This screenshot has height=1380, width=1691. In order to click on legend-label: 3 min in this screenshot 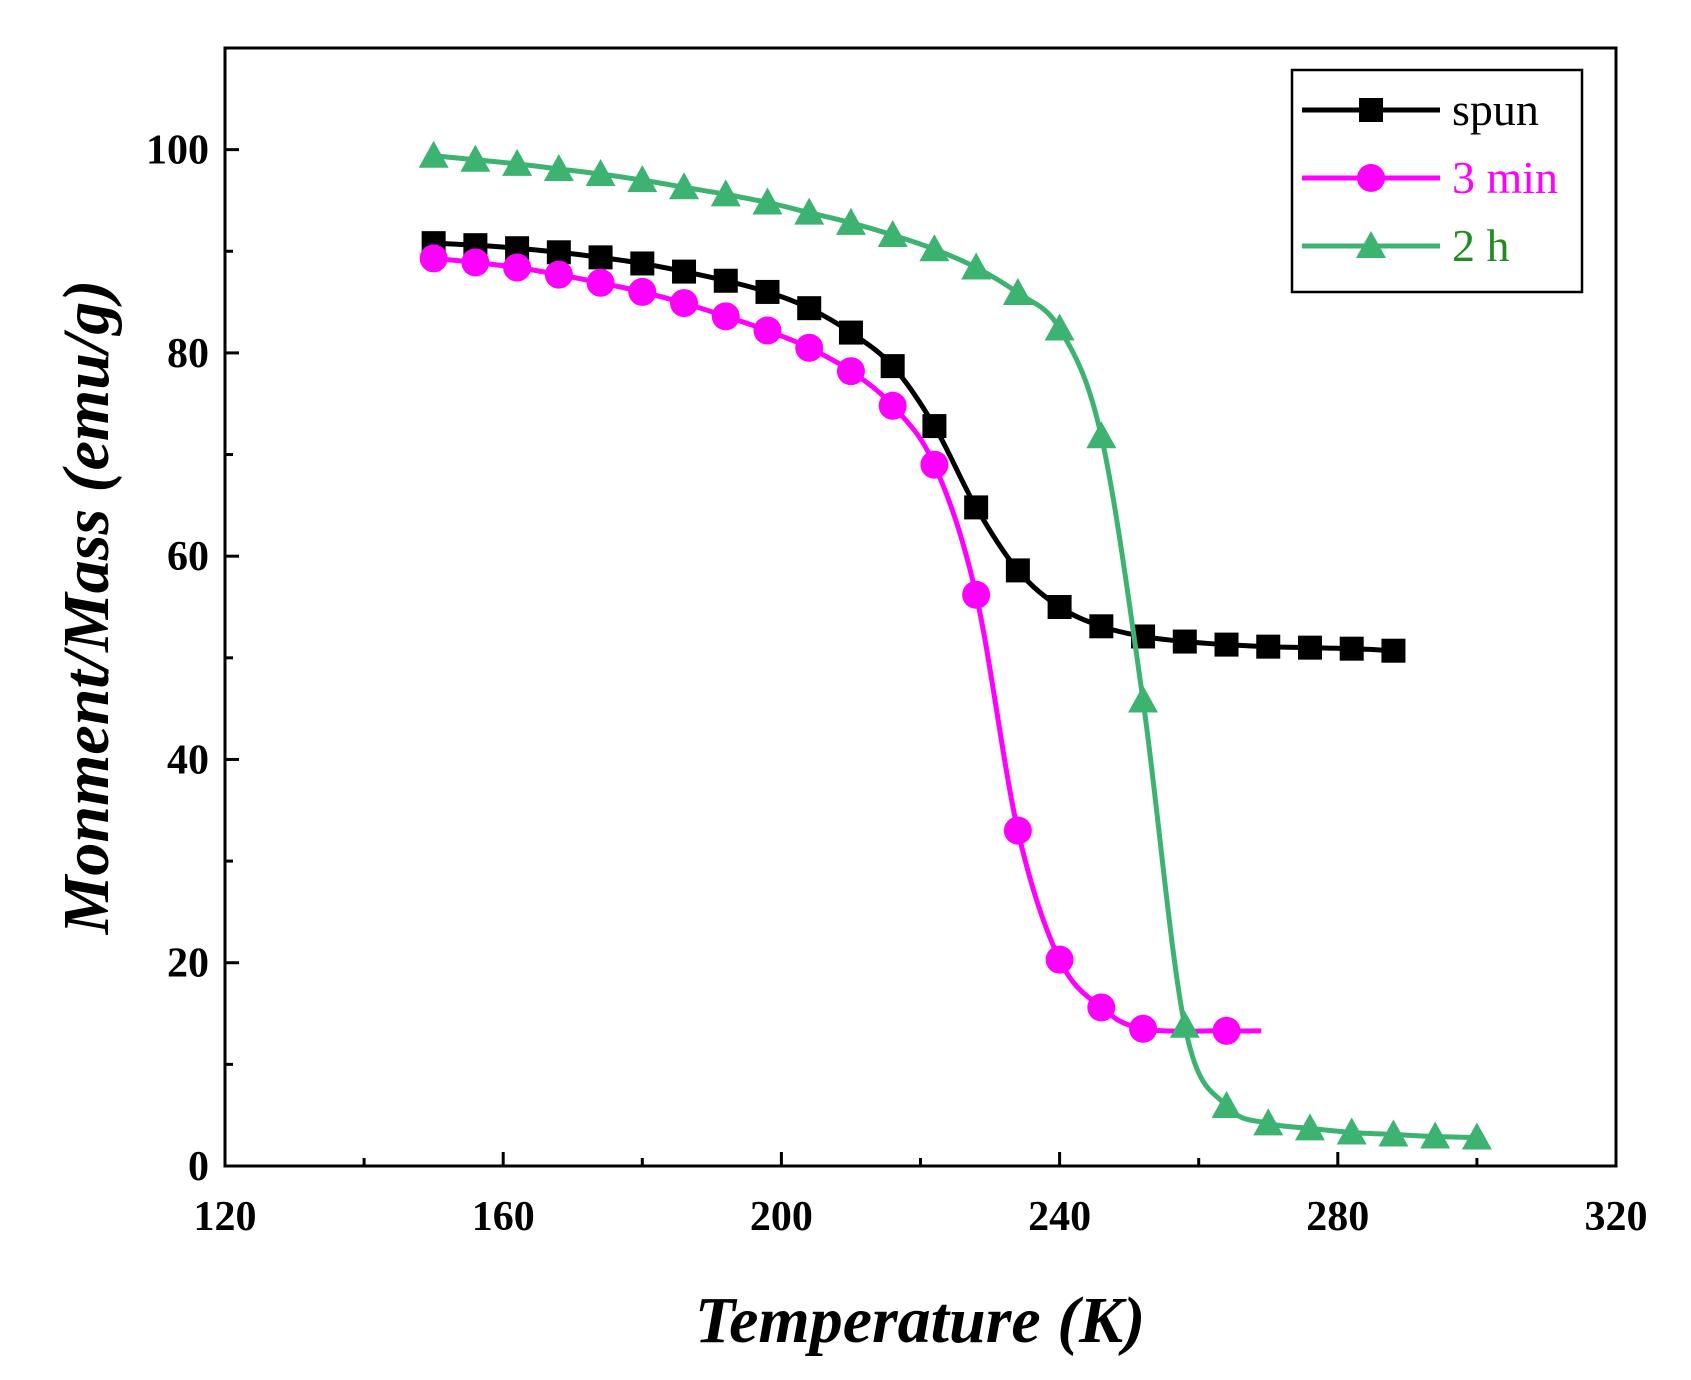, I will do `click(1505, 177)`.